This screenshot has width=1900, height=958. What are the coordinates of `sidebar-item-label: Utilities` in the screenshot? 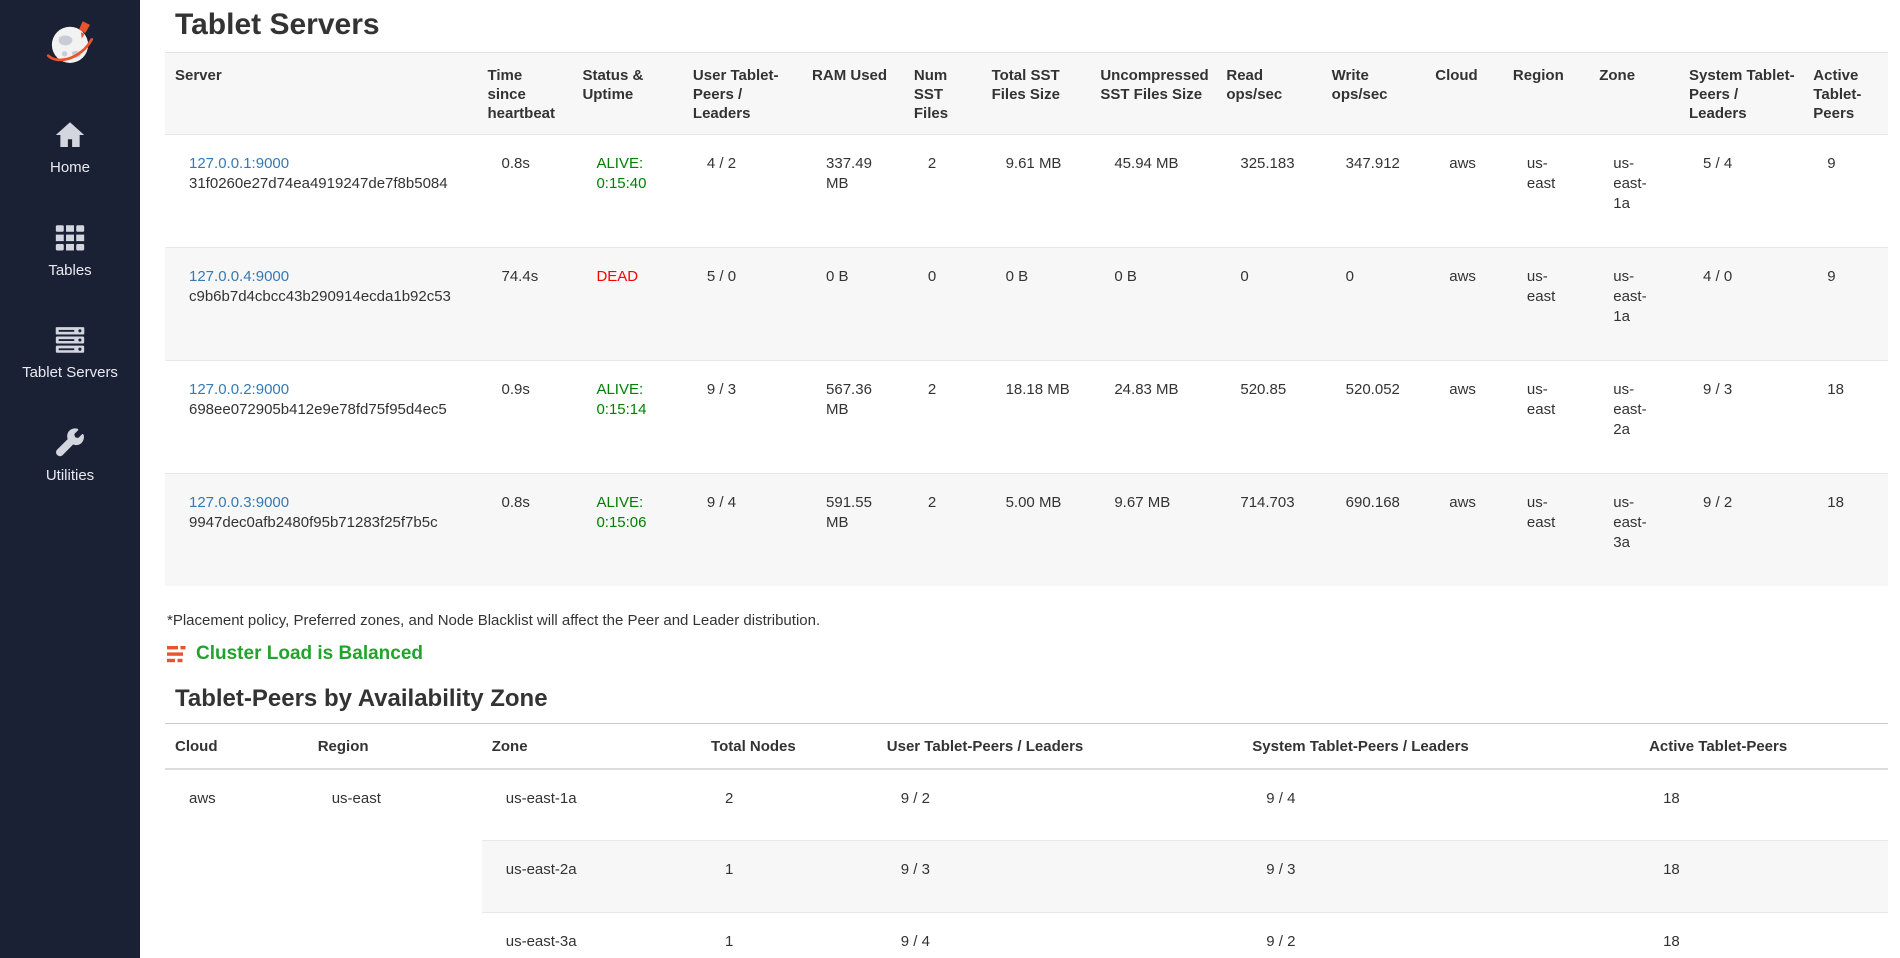 It's located at (70, 475).